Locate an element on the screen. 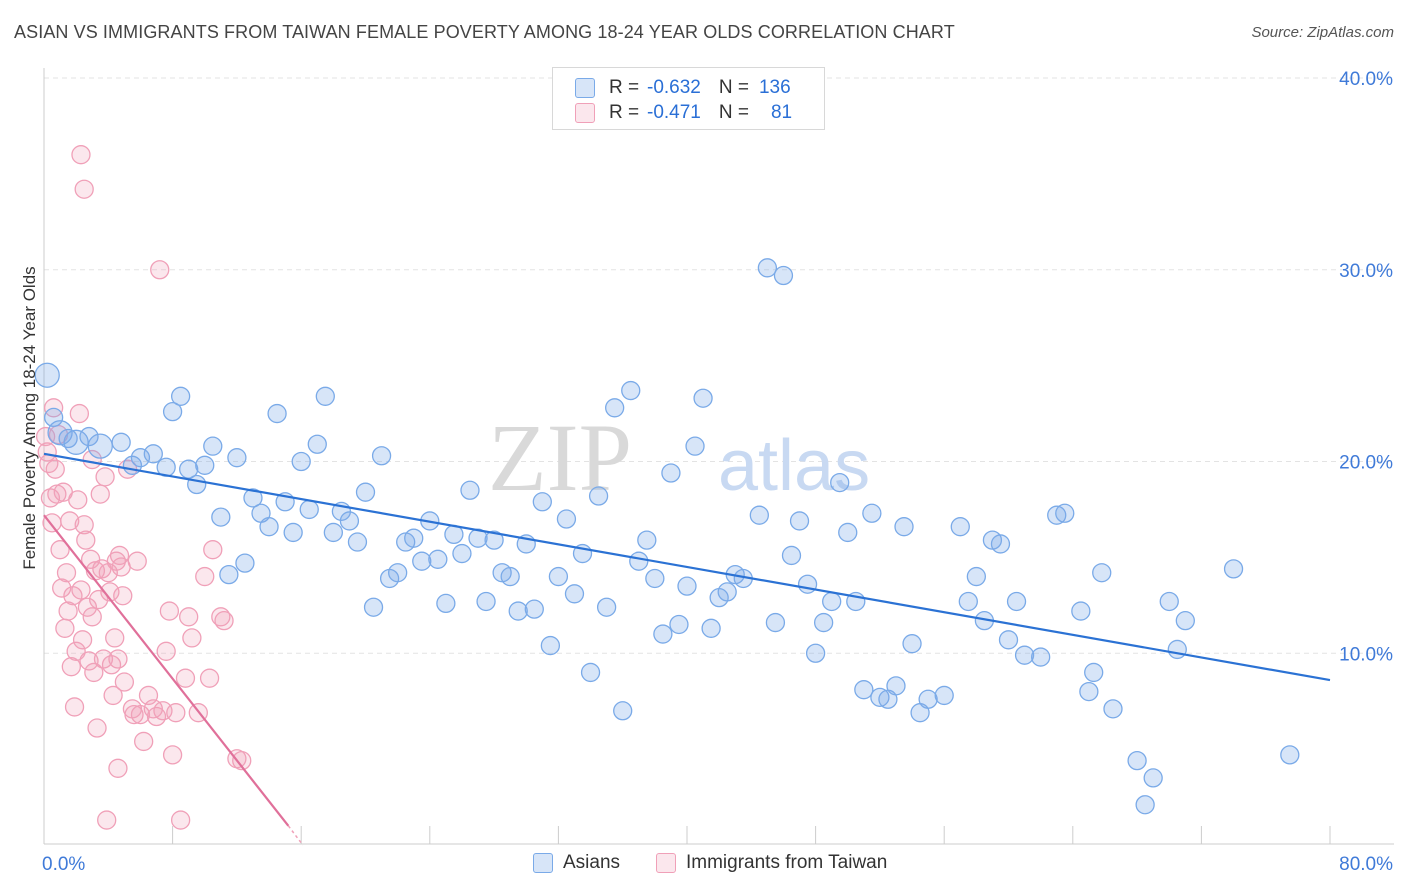 The image size is (1406, 892). legend-item-taiwan: Immigrants from Taiwan is located at coordinates (771, 863).